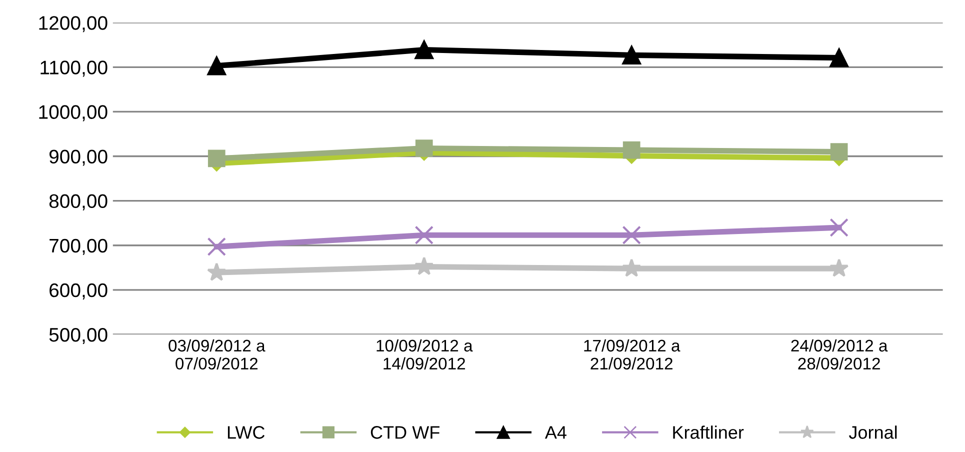  Describe the element at coordinates (246, 432) in the screenshot. I see `legend-label: LWC` at that location.